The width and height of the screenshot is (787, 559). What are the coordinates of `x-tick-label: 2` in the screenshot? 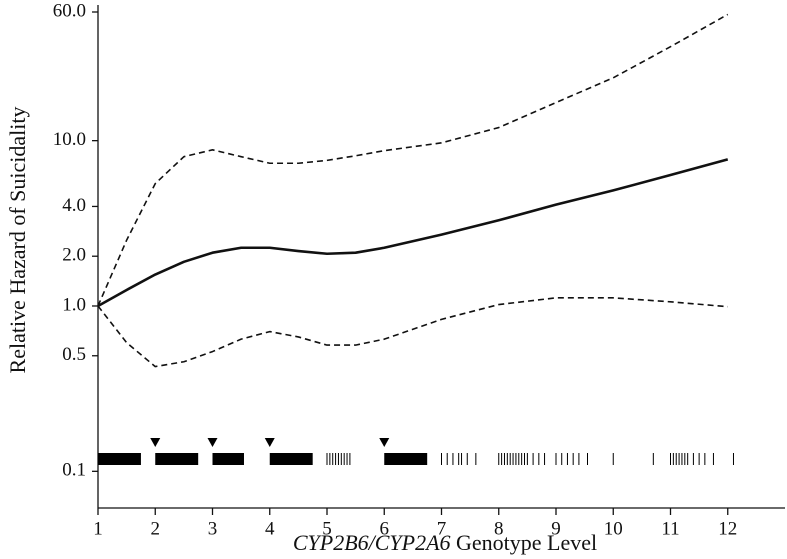 It's located at (156, 528).